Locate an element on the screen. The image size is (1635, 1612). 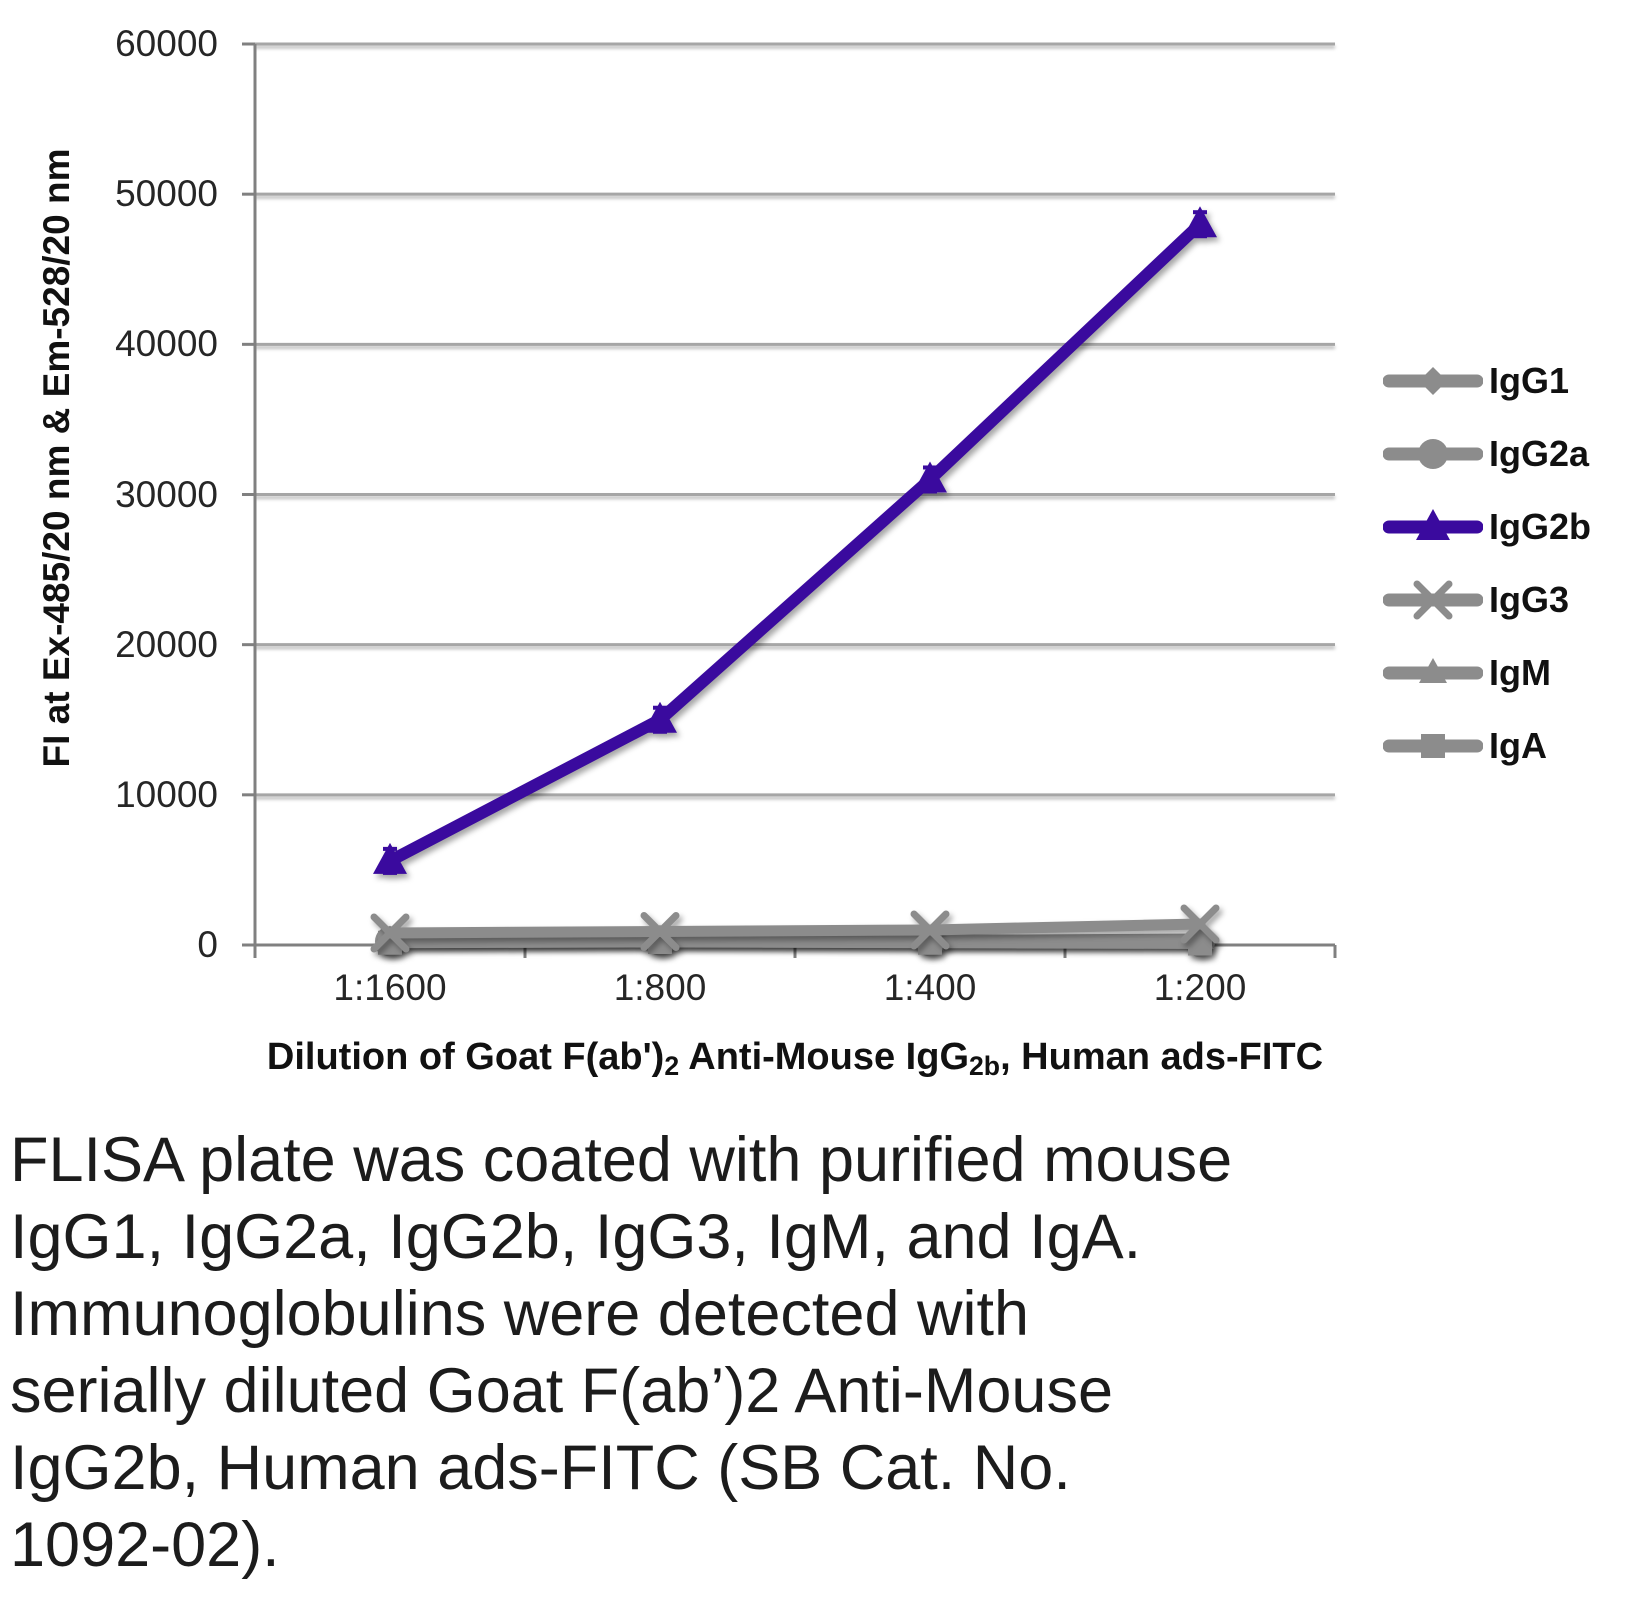
circle-marker is located at coordinates (1433, 453).